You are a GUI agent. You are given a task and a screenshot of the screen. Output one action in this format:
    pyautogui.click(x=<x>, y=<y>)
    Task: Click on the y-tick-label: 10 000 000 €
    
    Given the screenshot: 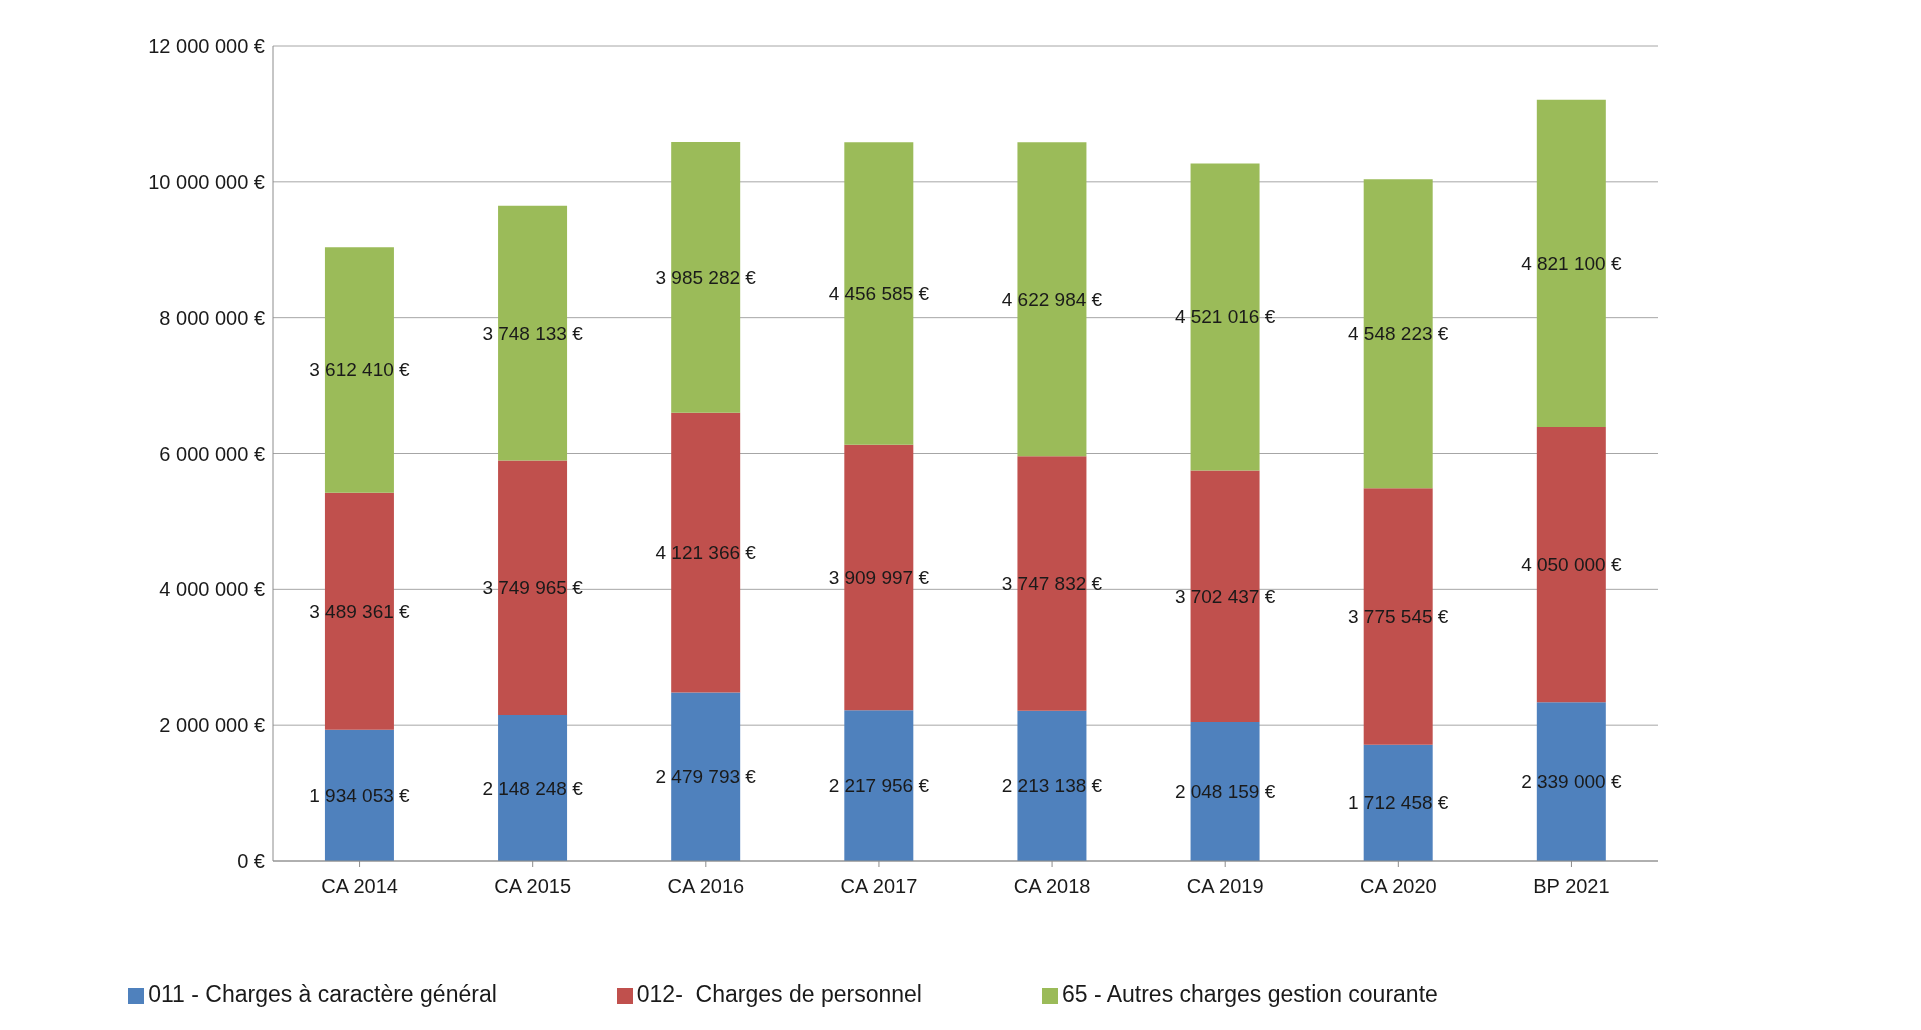 What is the action you would take?
    pyautogui.click(x=206, y=181)
    